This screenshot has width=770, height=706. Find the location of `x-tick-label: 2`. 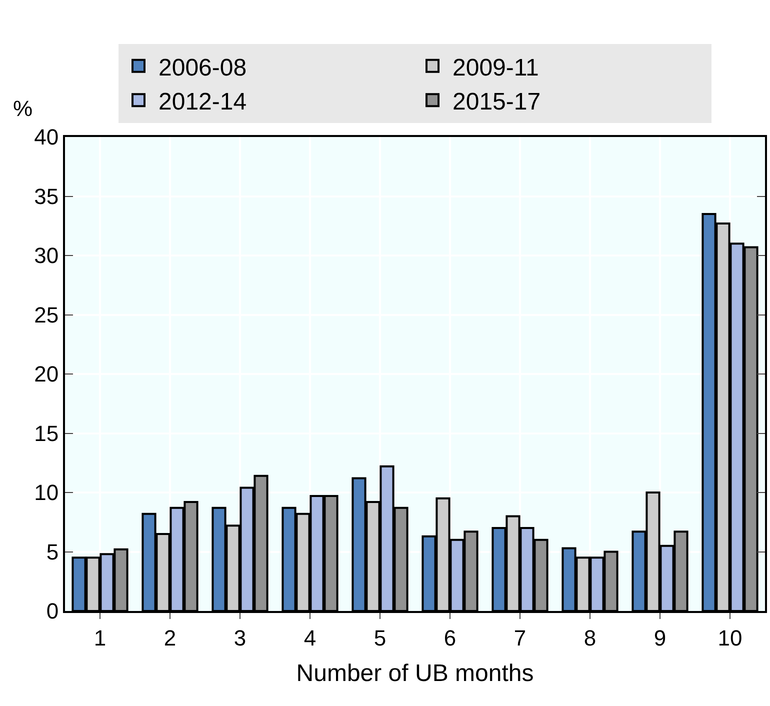

x-tick-label: 2 is located at coordinates (170, 637).